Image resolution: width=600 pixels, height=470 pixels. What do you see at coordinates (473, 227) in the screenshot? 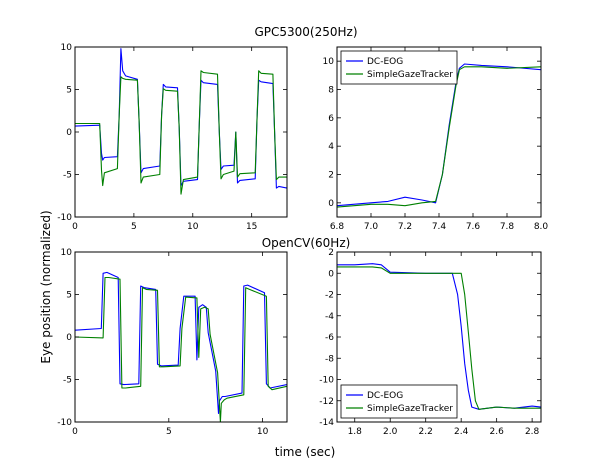
I see `x-tick-label: 7.6` at bounding box center [473, 227].